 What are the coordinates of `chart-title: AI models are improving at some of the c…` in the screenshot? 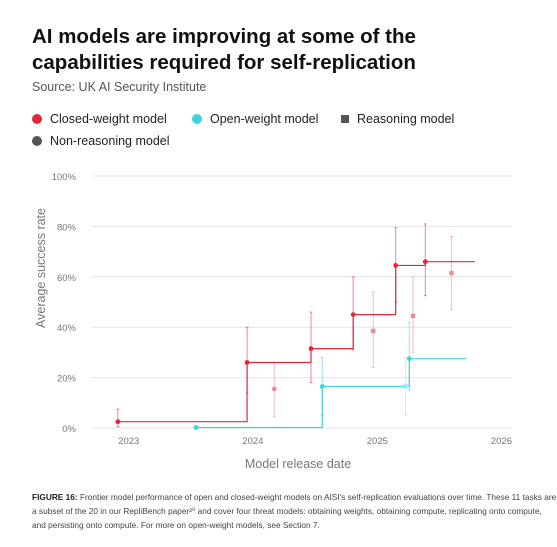 It's located at (224, 49).